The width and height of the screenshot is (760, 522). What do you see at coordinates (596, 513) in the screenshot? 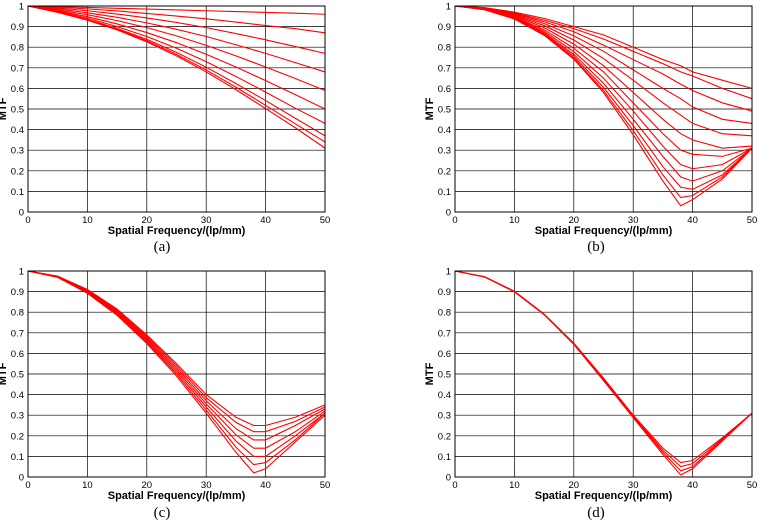
I see `panel-caption: (d)` at bounding box center [596, 513].